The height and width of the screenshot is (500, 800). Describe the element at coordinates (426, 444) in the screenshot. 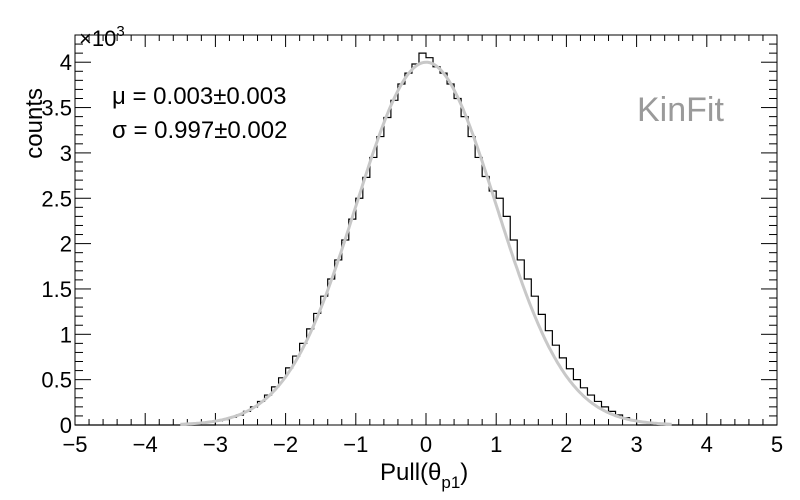

I see `x-tick-label: 0` at that location.